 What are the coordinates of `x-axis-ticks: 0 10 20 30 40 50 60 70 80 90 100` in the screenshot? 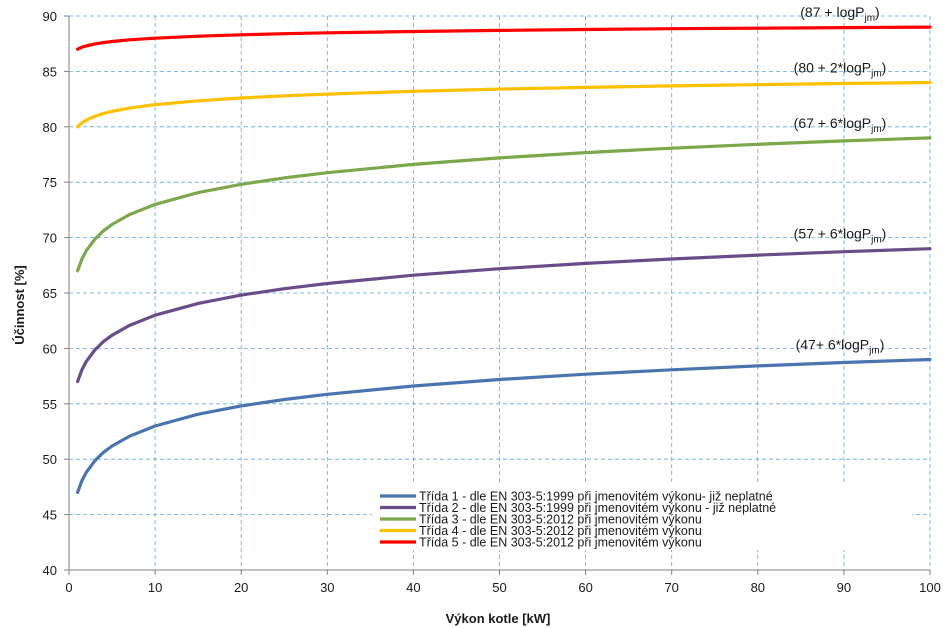 It's located at (503, 582).